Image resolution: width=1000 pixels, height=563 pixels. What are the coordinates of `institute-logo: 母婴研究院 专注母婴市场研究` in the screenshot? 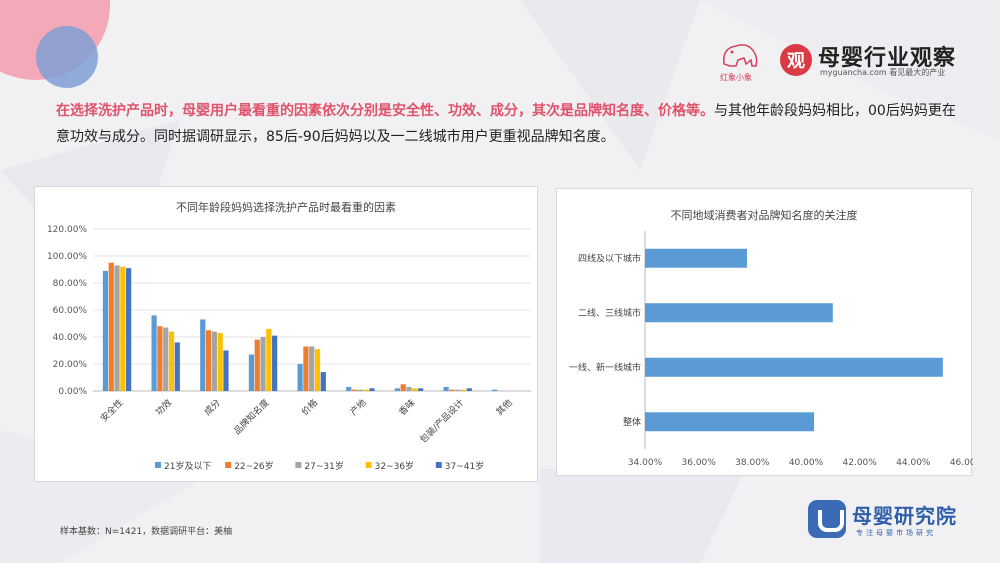 It's located at (888, 520).